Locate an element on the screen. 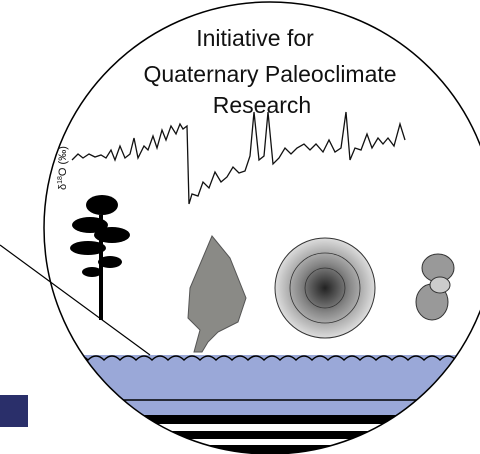 The height and width of the screenshot is (454, 480). arrowhead is located at coordinates (217, 294).